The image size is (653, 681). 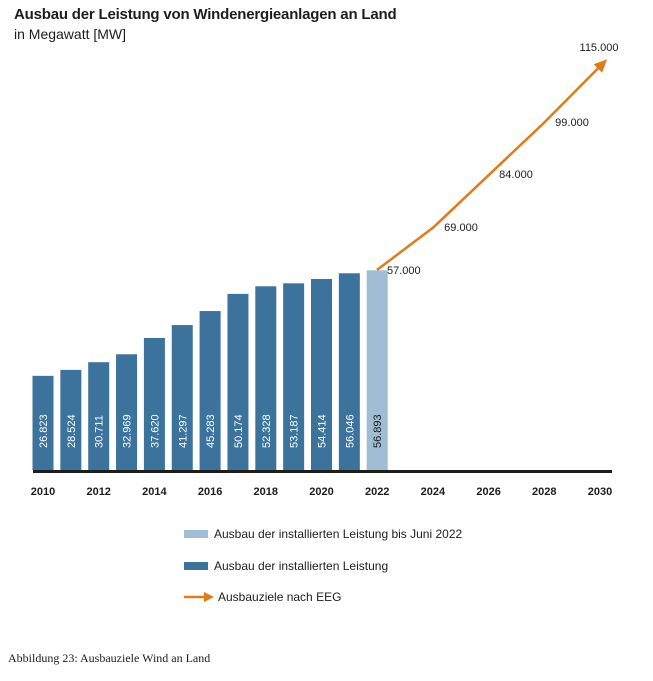 I want to click on bar-value-label: 52.328, so click(x=267, y=431).